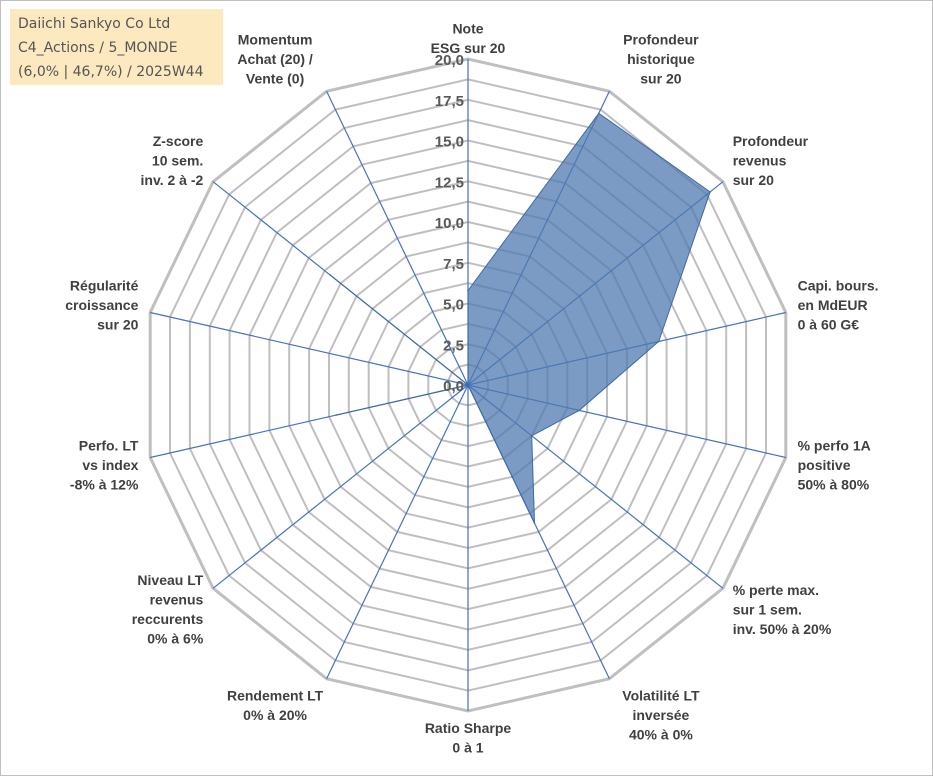  Describe the element at coordinates (172, 160) in the screenshot. I see `axis-label: Z-score 10 sem. inv. 2 à -2` at that location.